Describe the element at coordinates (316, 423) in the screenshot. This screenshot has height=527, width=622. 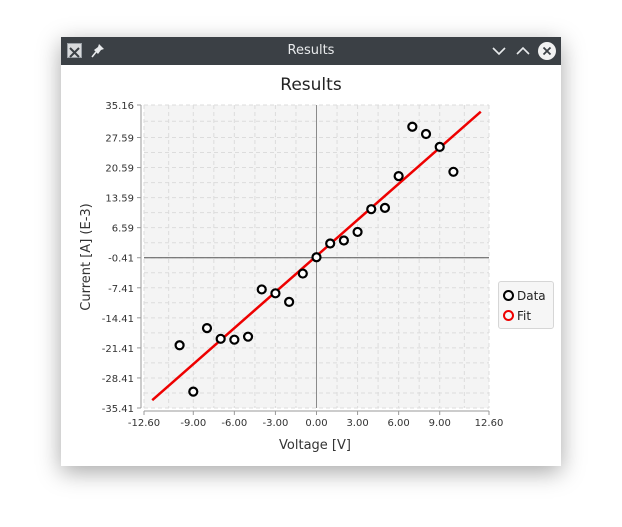
I see `x-tick-label: 0.00` at that location.